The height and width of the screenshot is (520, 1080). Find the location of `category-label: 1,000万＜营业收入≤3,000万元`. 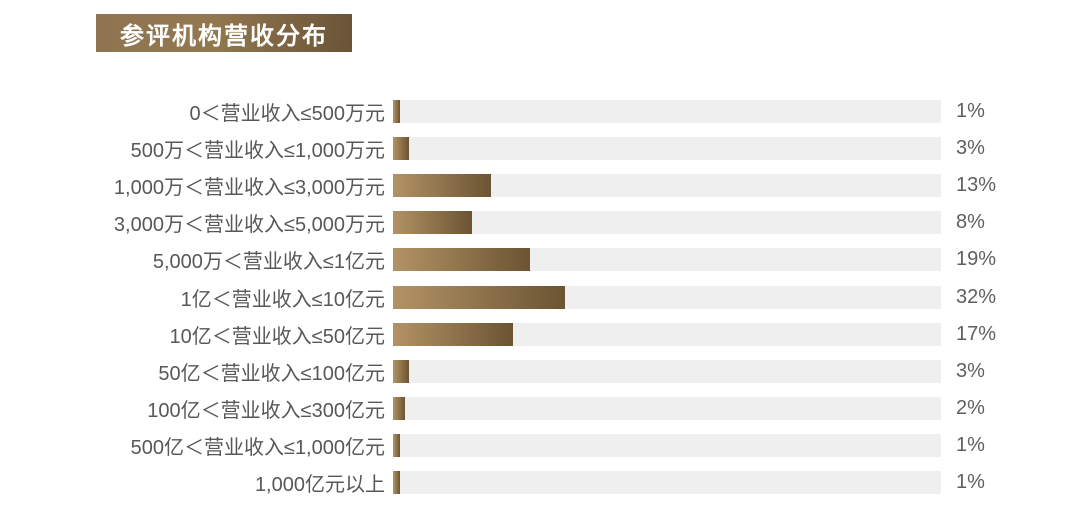

category-label: 1,000万＜营业收入≤3,000万元 is located at coordinates (249, 188).